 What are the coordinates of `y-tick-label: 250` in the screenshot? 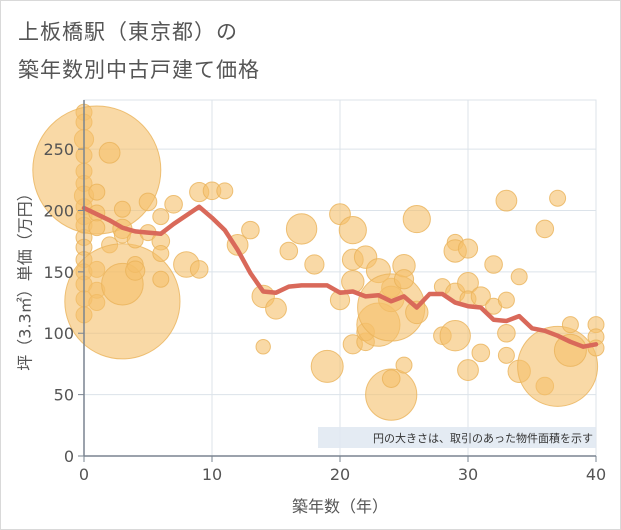 It's located at (58, 149).